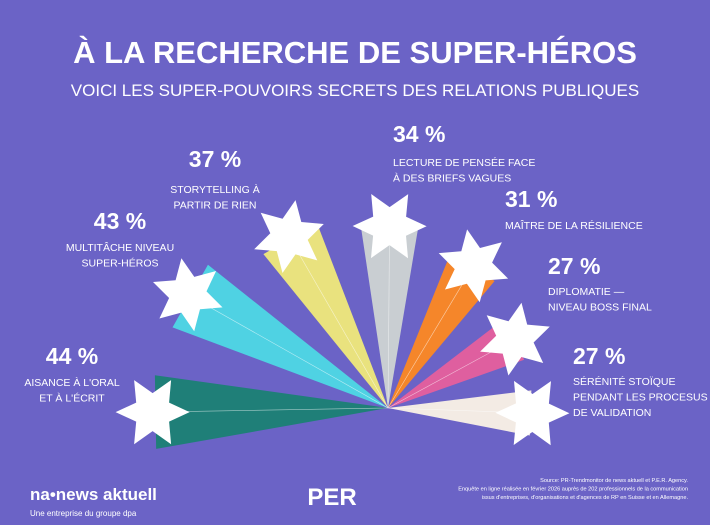 Image resolution: width=710 pixels, height=525 pixels. I want to click on value-label: 31 %, so click(531, 199).